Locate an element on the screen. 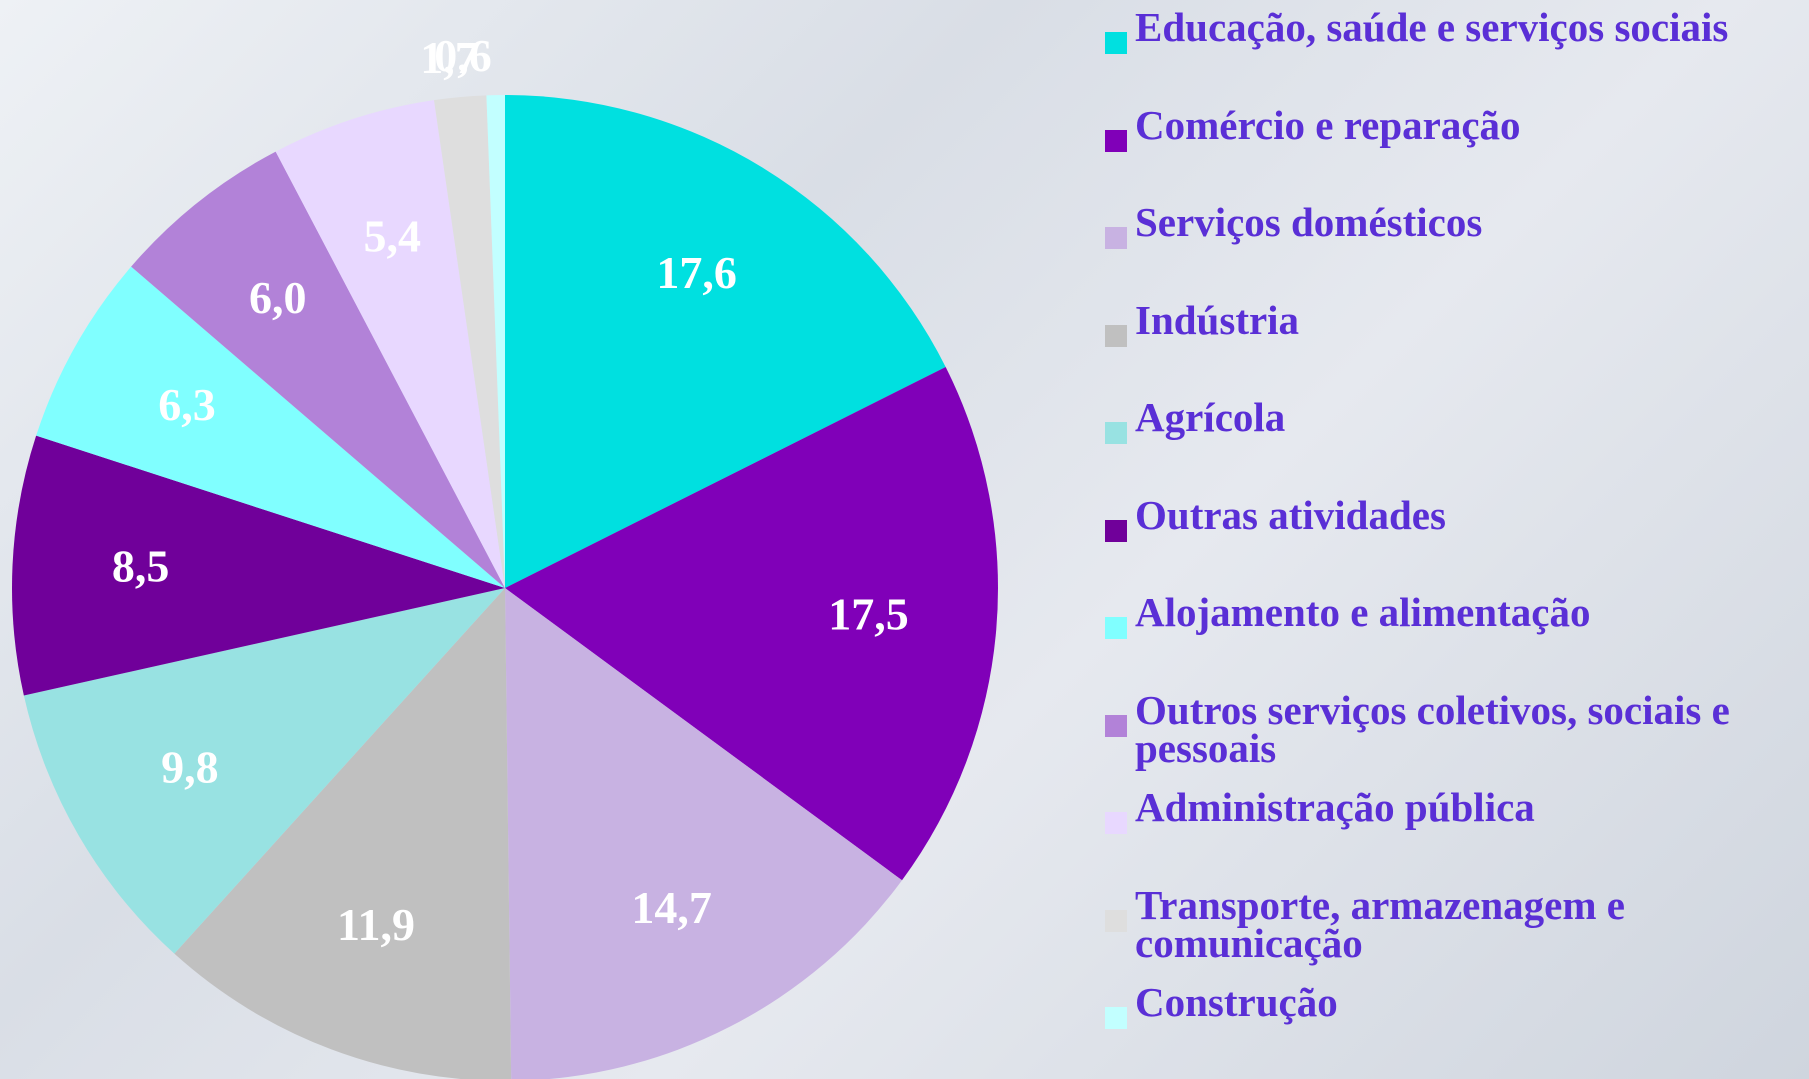  legend-item: Indústria is located at coordinates (1455, 321).